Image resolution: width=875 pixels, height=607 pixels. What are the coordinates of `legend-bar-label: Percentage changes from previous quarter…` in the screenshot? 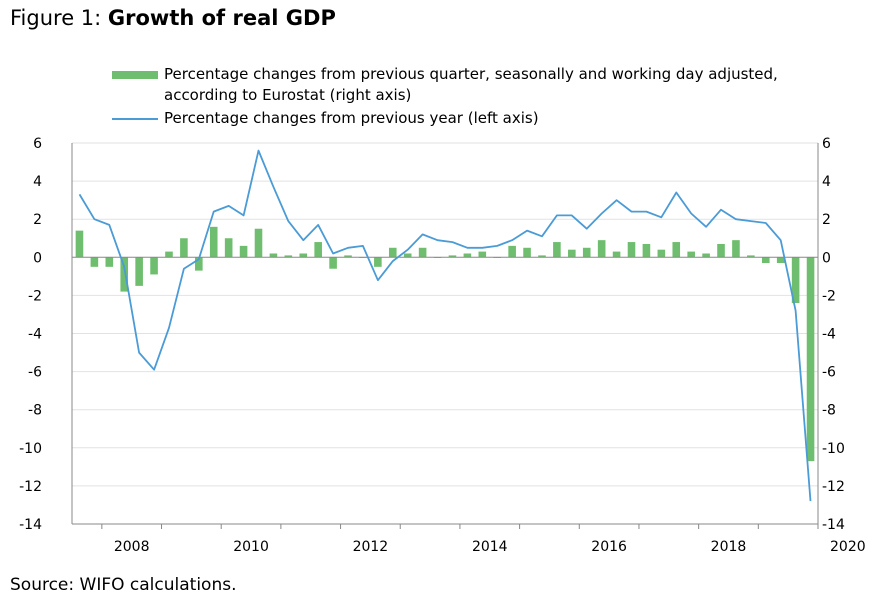 It's located at (471, 84).